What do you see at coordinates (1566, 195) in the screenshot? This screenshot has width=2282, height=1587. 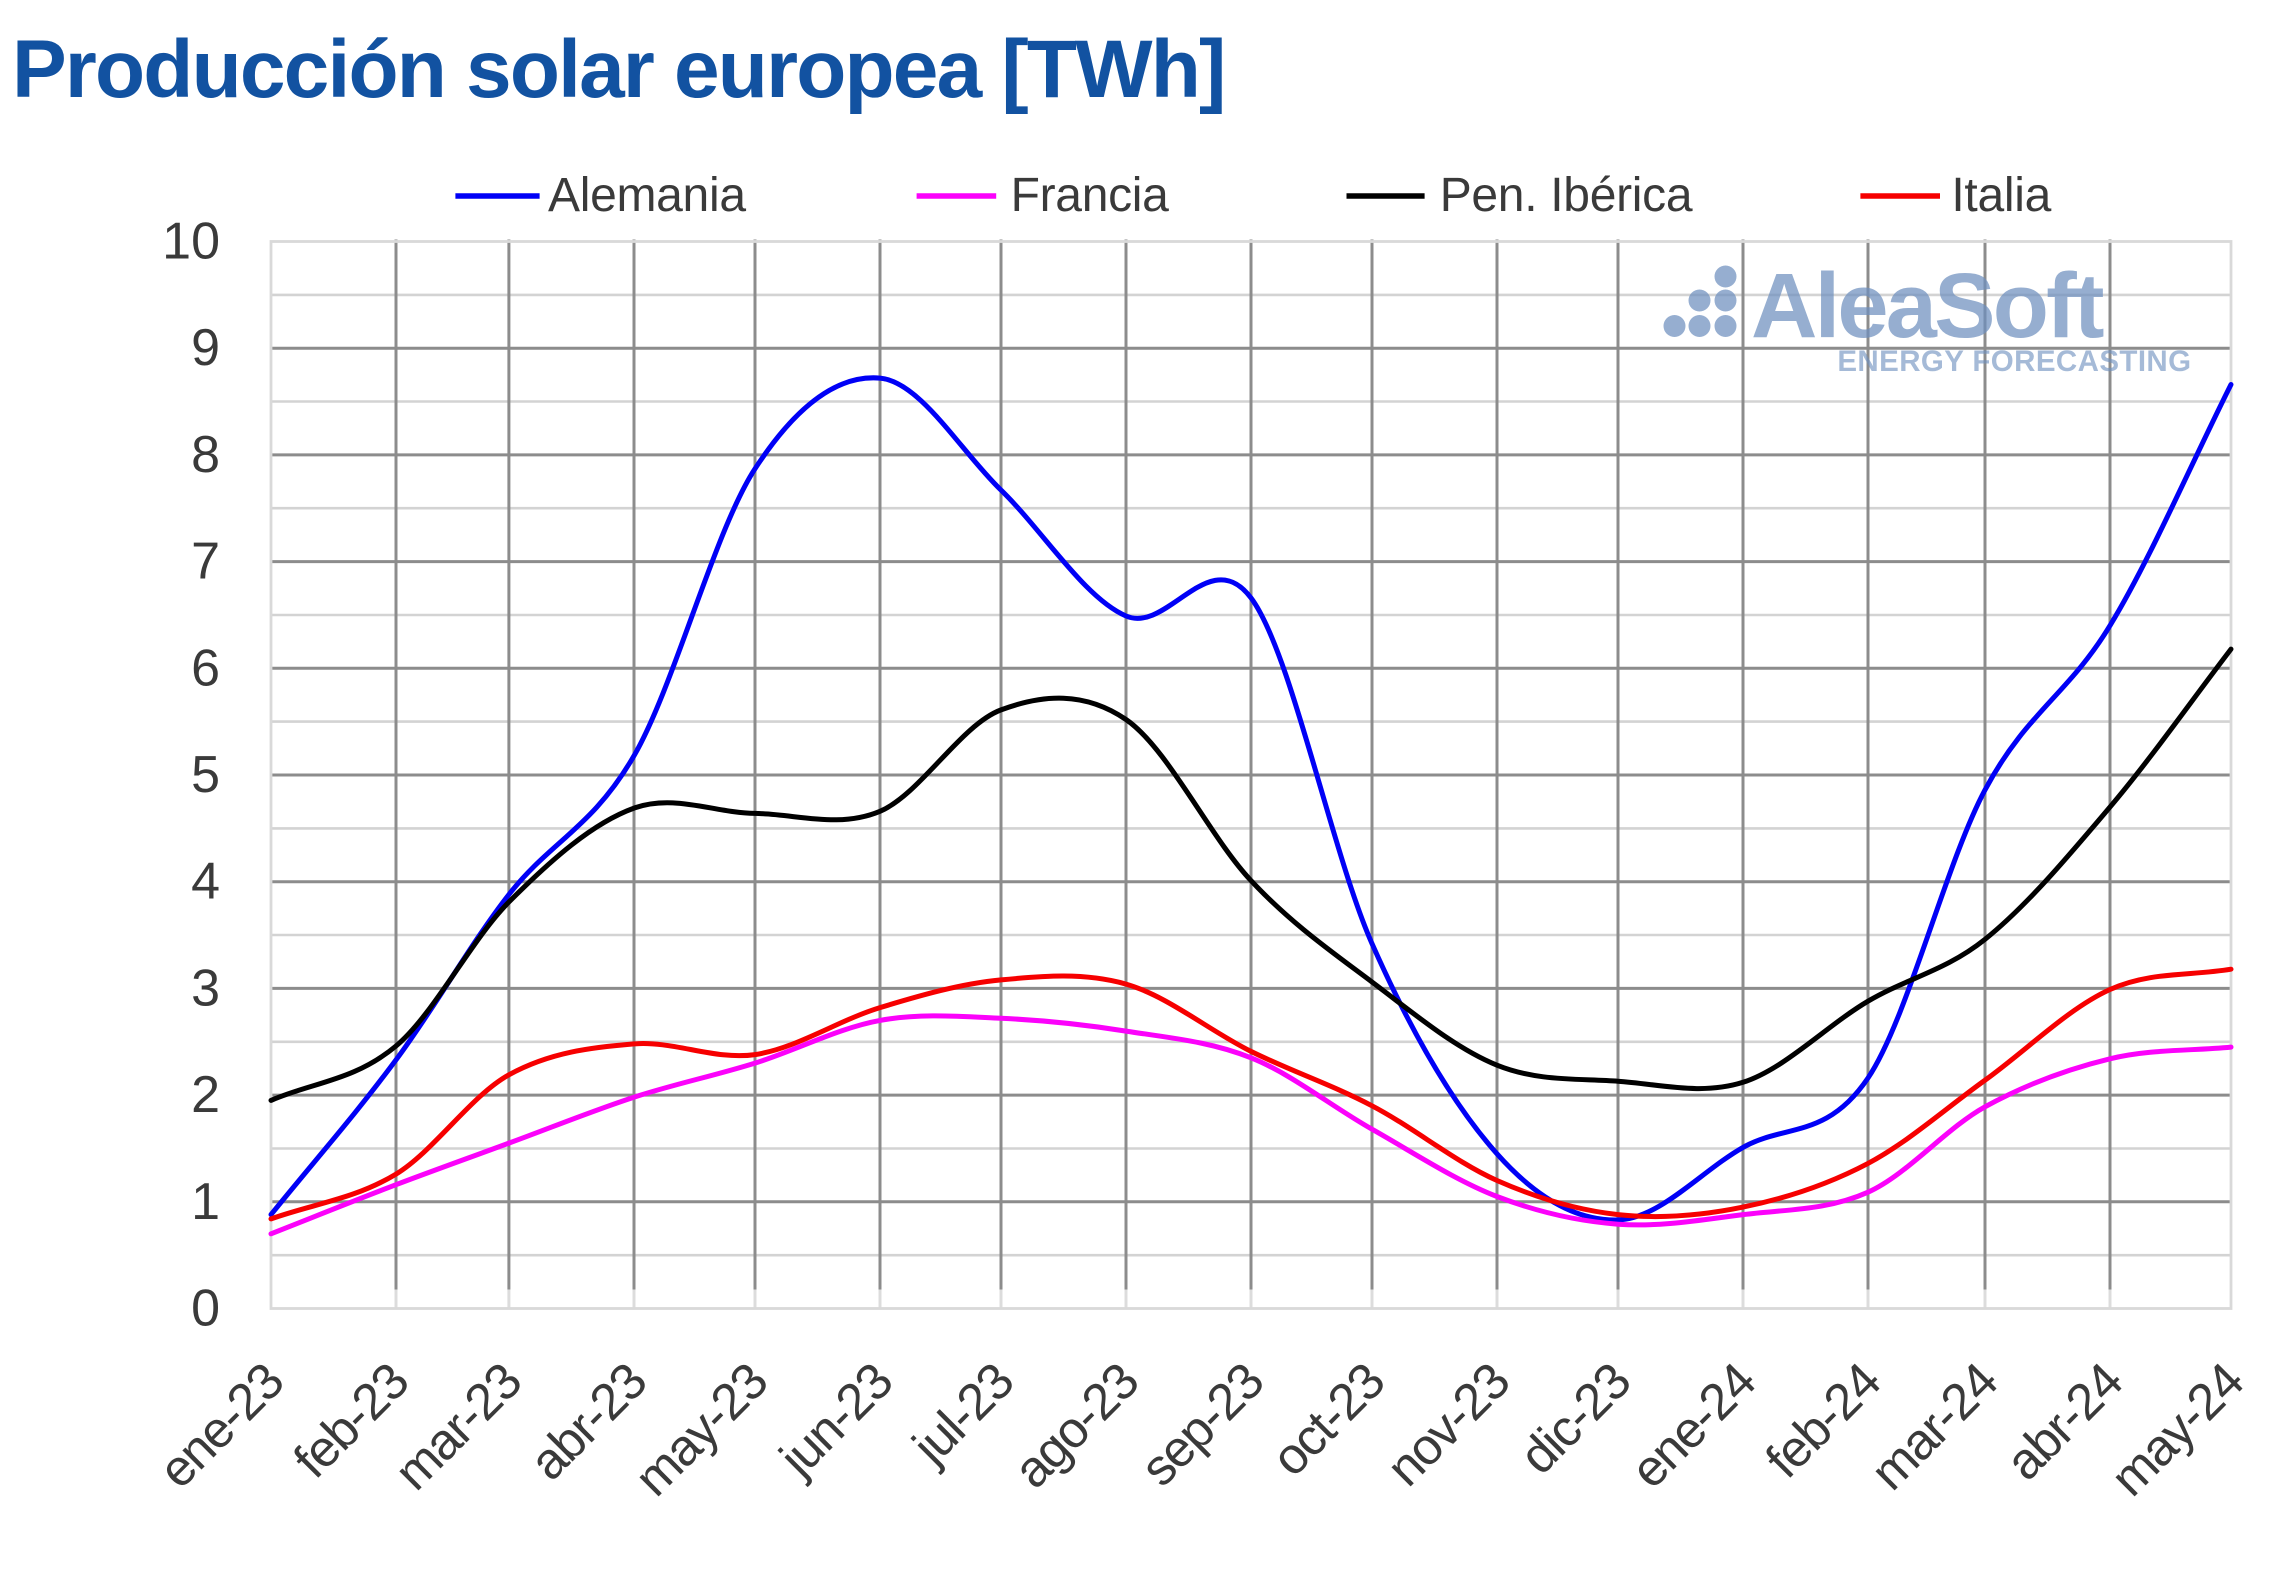 I see `svg-text: Pen. Ibérica` at bounding box center [1566, 195].